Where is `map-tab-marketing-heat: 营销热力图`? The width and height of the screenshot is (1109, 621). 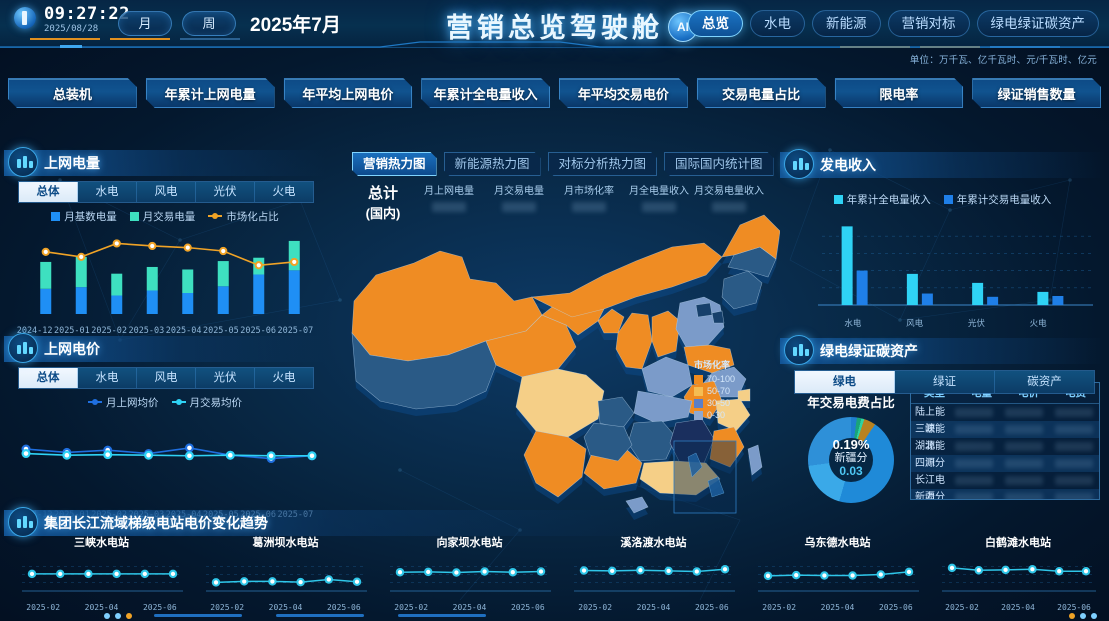 map-tab-marketing-heat: 营销热力图 is located at coordinates (394, 164).